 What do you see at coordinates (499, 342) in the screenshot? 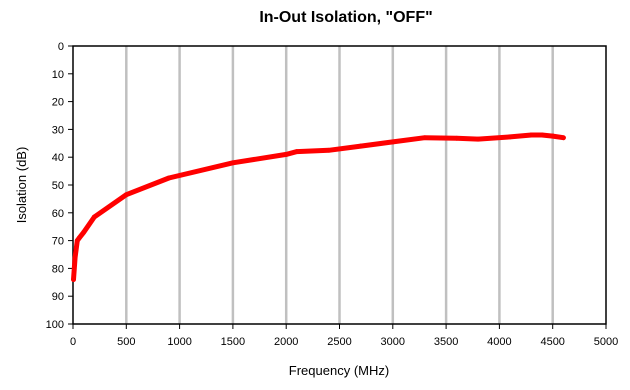
I see `x-tick-label: 4000` at bounding box center [499, 342].